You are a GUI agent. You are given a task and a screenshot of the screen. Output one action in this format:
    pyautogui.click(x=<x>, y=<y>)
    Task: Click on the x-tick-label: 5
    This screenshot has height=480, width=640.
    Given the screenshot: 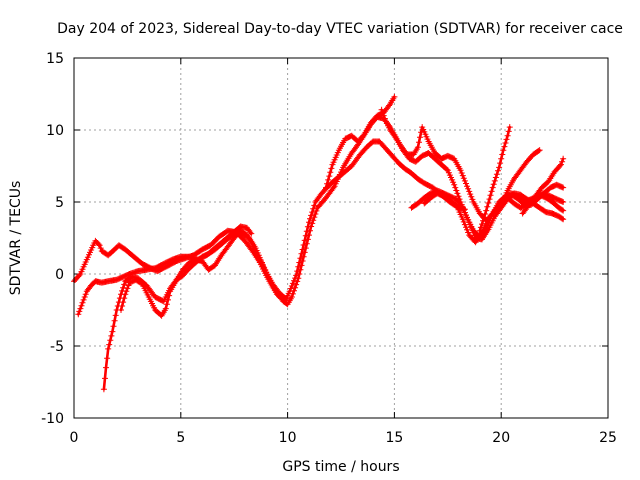 What is the action you would take?
    pyautogui.click(x=180, y=438)
    